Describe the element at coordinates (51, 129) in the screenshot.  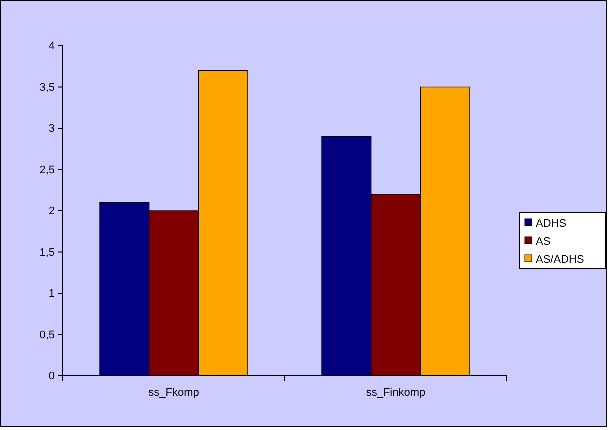
I see `y-tick-label: 3` at that location.